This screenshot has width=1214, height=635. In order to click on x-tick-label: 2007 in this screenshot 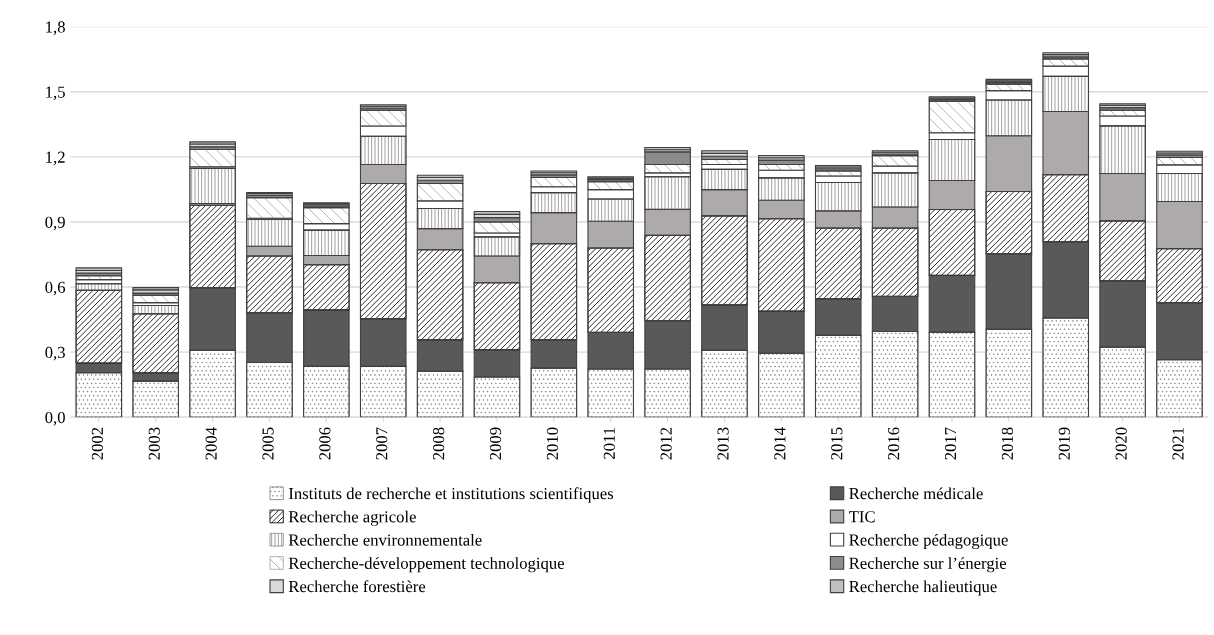, I will do `click(382, 443)`.